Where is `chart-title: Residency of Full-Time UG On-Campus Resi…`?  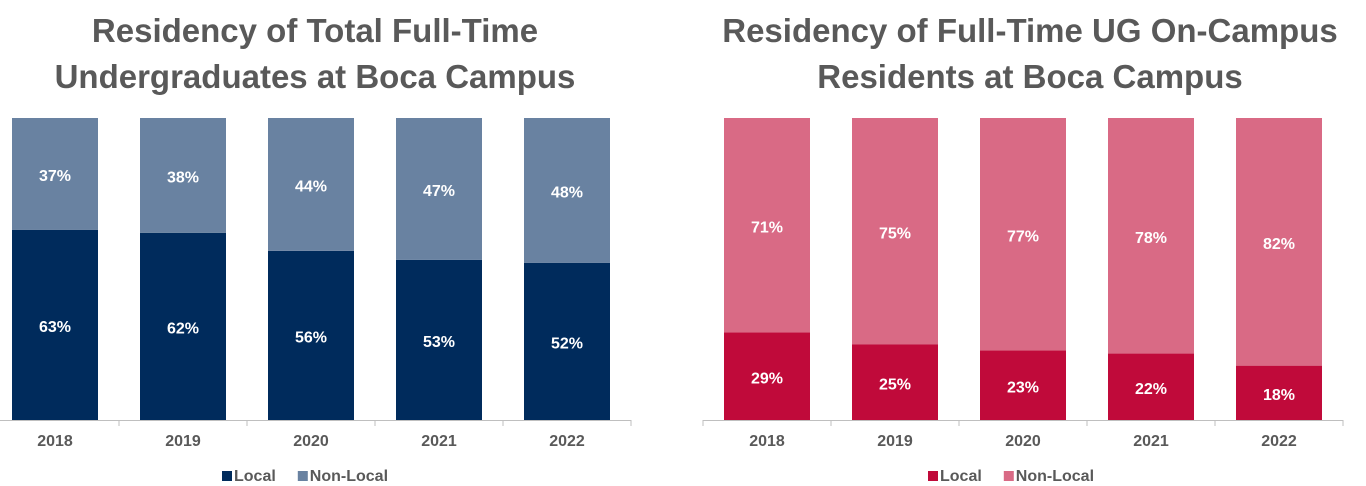
chart-title: Residency of Full-Time UG On-Campus Resi… is located at coordinates (1030, 53).